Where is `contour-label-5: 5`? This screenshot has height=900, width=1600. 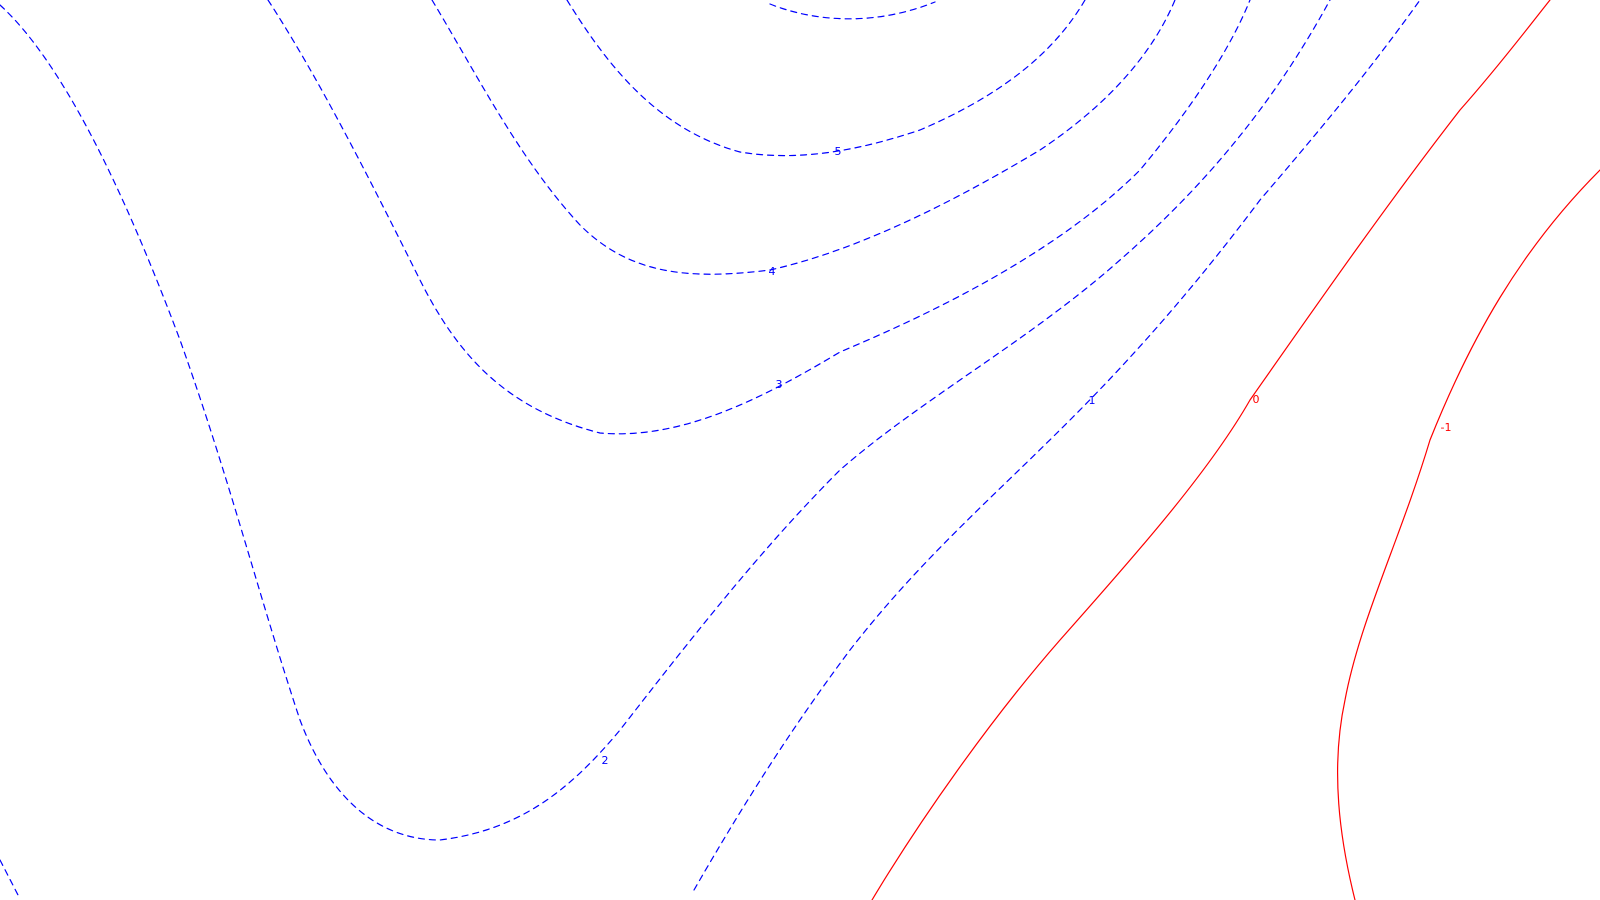 contour-label-5: 5 is located at coordinates (838, 151).